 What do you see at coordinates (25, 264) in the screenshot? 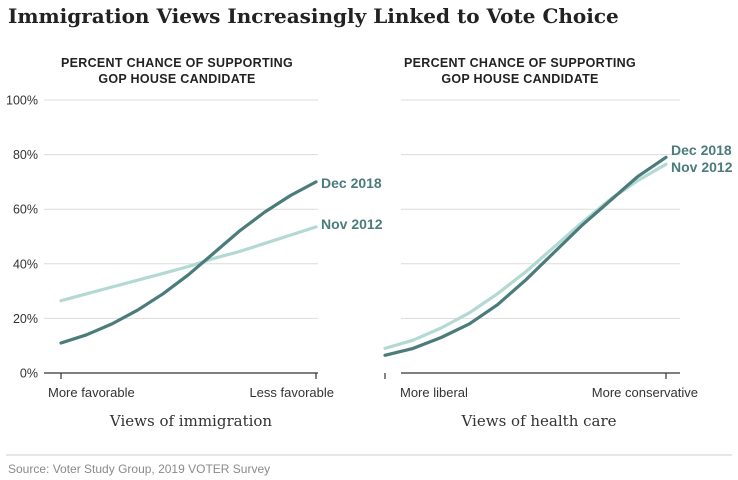
I see `y-tick-label: 40%` at bounding box center [25, 264].